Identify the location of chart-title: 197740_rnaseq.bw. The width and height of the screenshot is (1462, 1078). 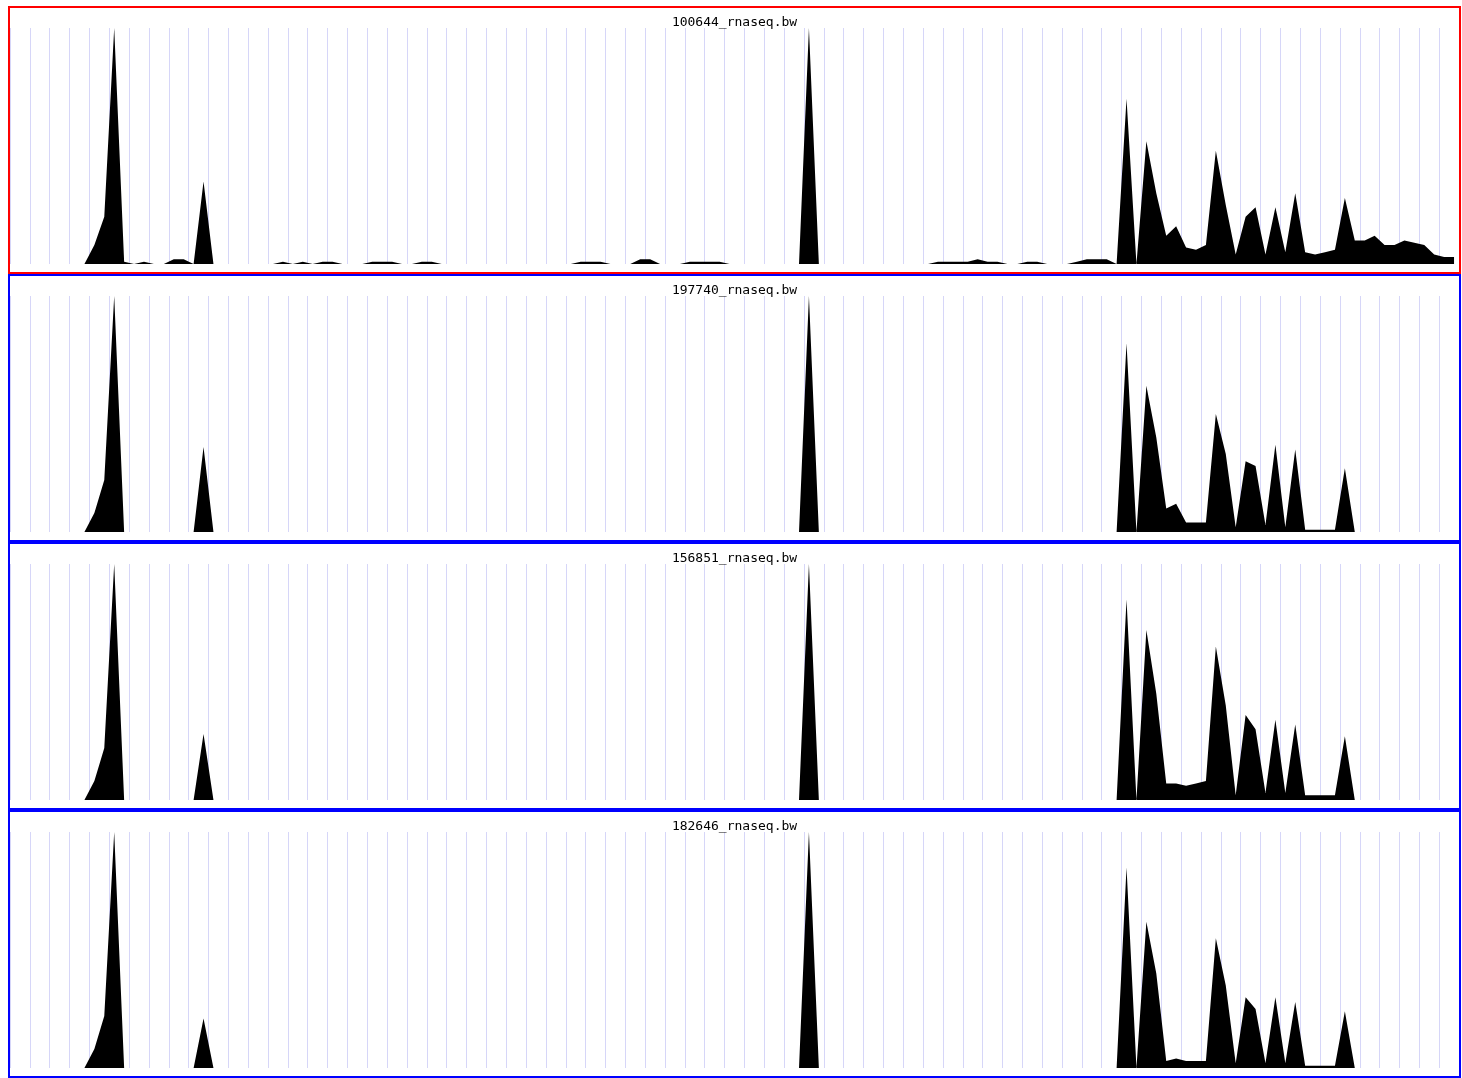
(734, 289).